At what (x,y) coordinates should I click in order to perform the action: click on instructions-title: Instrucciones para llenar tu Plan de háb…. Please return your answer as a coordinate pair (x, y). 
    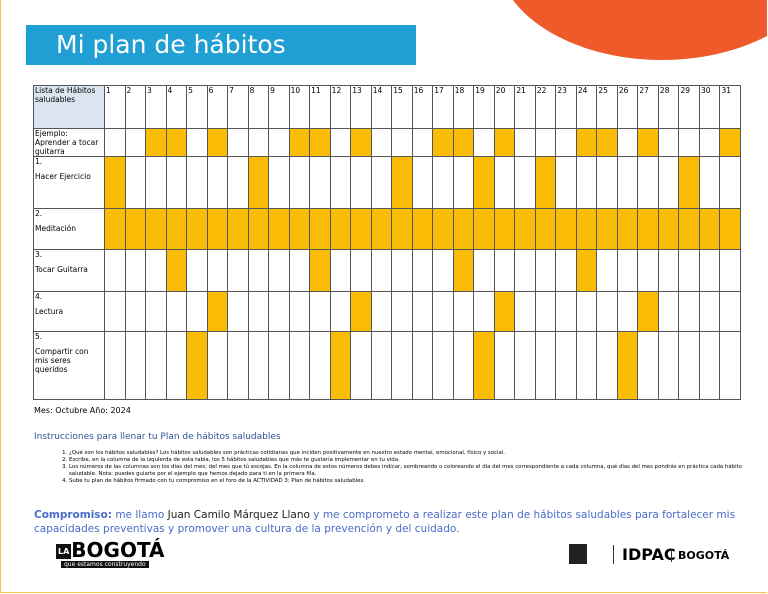
    Looking at the image, I should click on (157, 437).